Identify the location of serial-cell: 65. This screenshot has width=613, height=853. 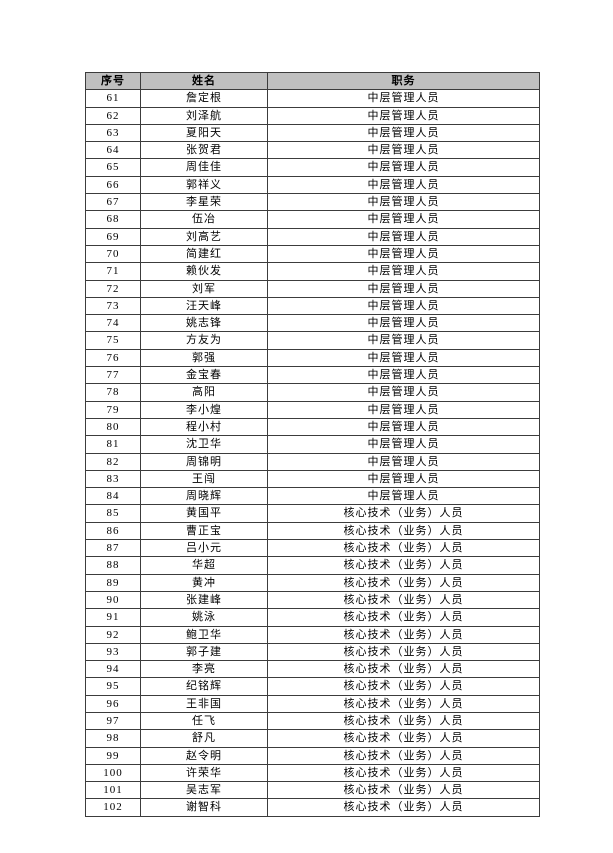
(113, 167).